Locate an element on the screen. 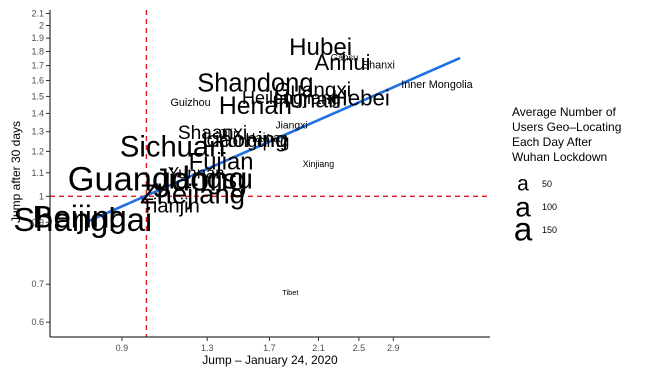  y-tick-label: 1.4 is located at coordinates (37, 113).